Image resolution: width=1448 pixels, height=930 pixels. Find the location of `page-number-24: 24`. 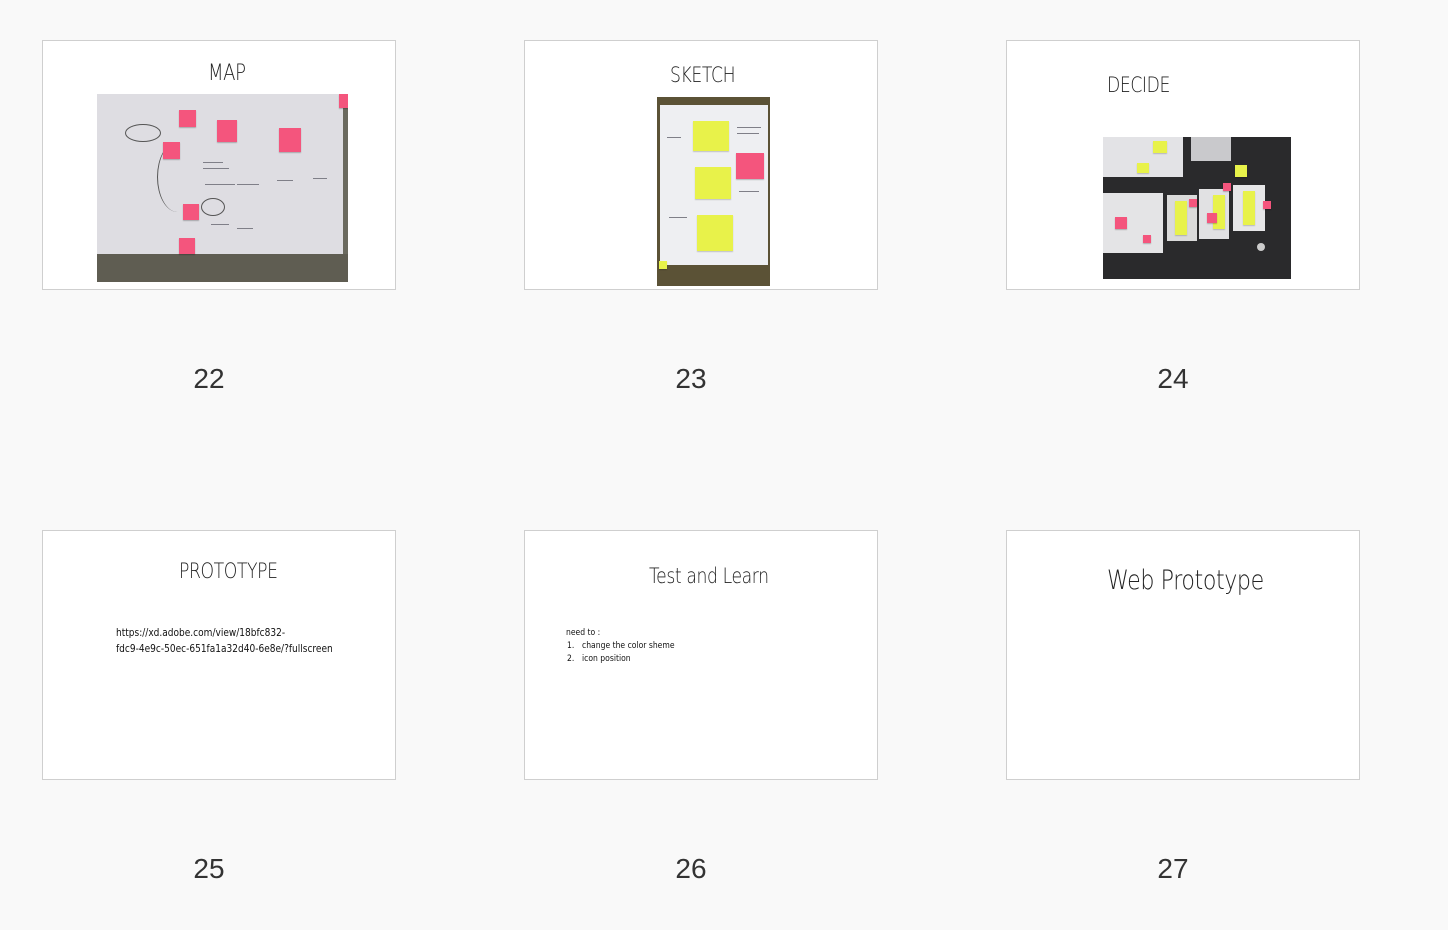

page-number-24: 24 is located at coordinates (1173, 378).